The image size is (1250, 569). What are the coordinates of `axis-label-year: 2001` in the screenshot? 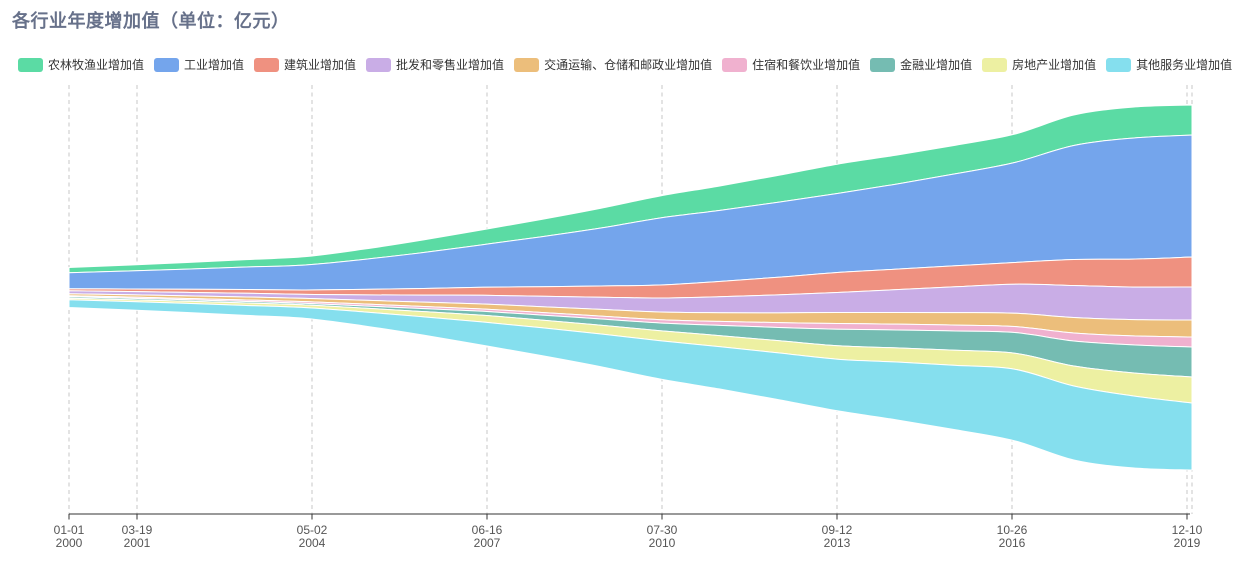 It's located at (137, 543).